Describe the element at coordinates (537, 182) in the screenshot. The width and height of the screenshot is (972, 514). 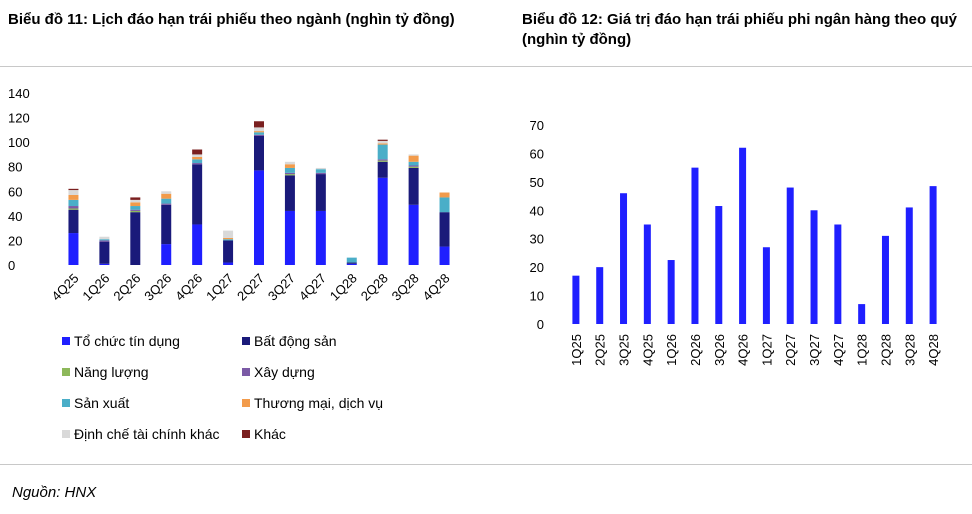
I see `y-tick-label: 50` at that location.